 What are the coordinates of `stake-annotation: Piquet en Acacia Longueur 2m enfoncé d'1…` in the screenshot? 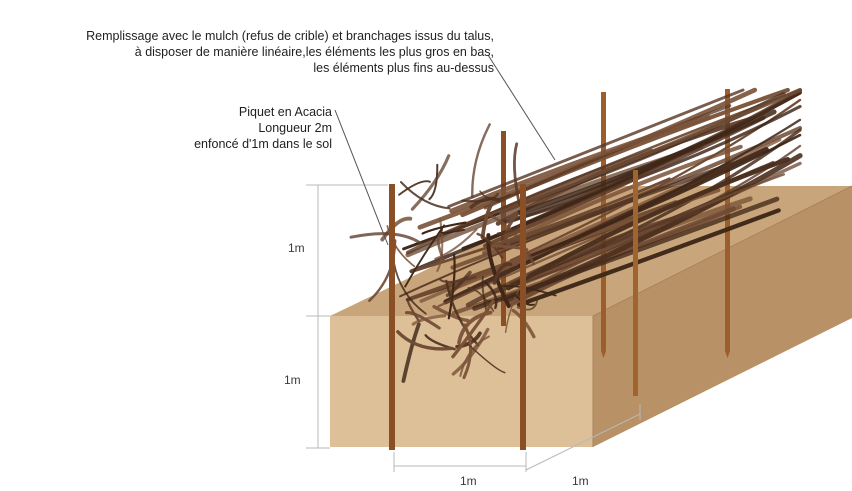 It's located at (263, 128).